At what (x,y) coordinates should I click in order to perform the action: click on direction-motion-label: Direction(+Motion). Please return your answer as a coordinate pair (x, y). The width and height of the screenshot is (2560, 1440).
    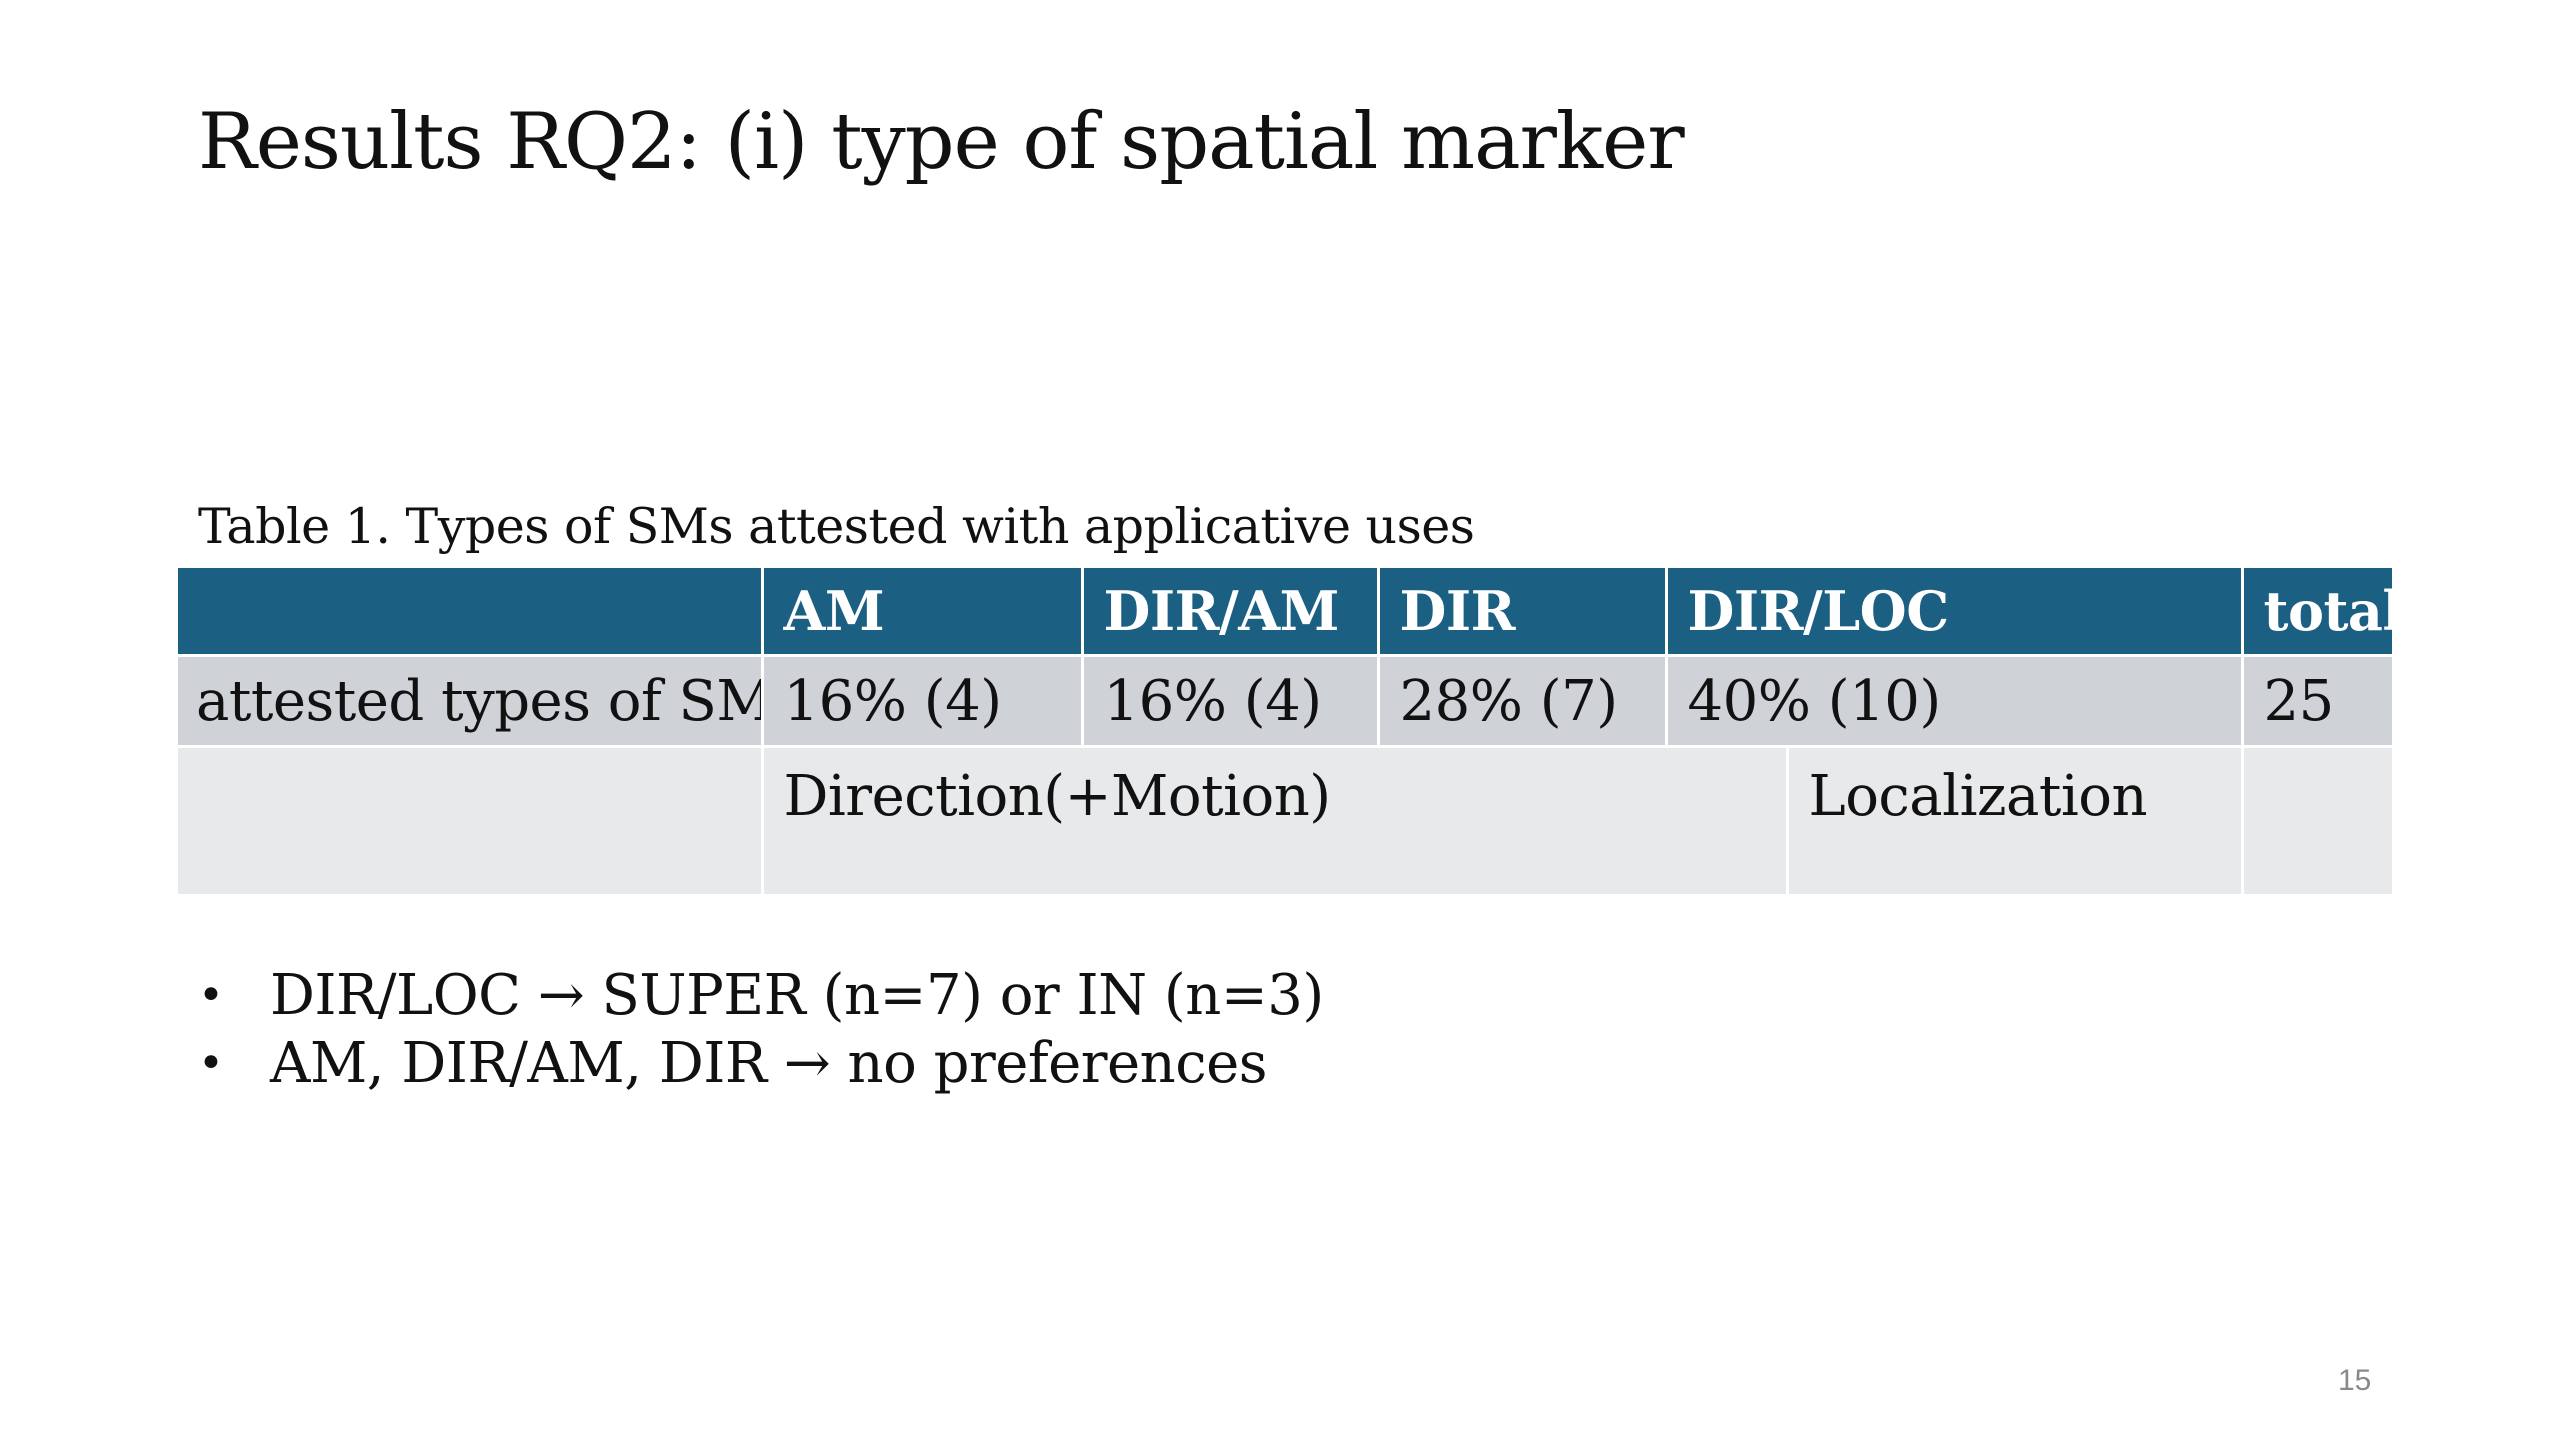
    Looking at the image, I should click on (1057, 796).